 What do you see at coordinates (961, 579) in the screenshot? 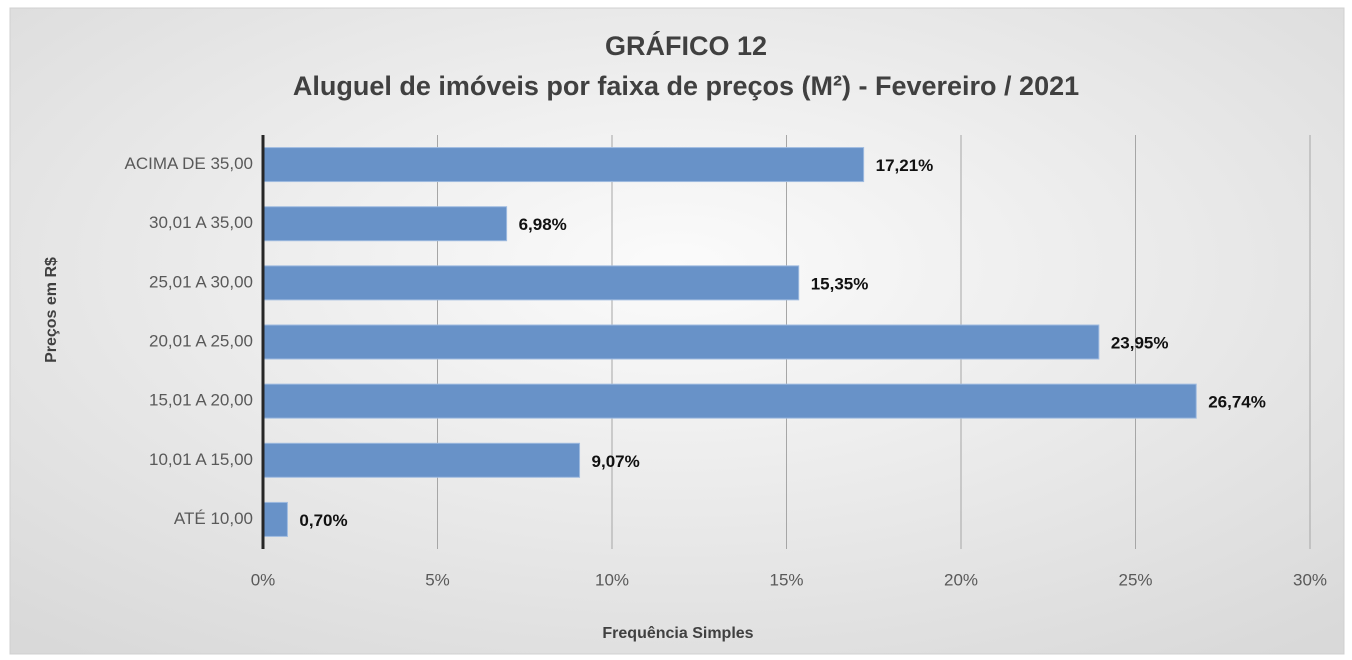
I see `x-tick-label: 20%` at bounding box center [961, 579].